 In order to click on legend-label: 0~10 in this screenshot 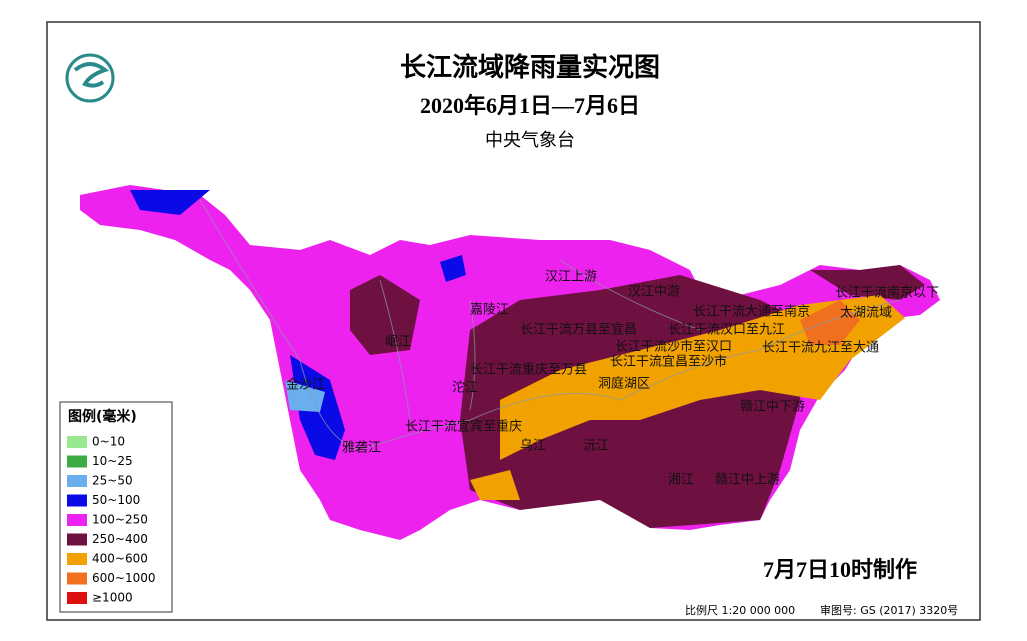, I will do `click(108, 442)`.